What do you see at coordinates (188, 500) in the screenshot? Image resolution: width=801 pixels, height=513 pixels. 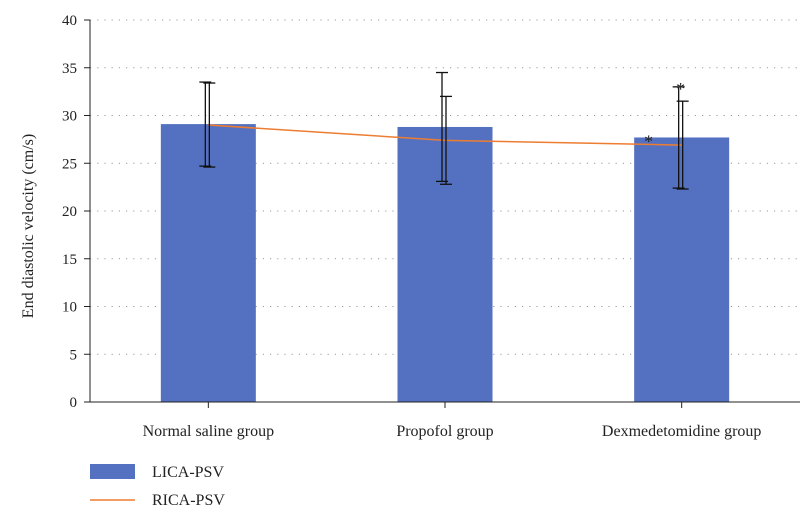 I see `legend-label: RICA-PSV` at bounding box center [188, 500].